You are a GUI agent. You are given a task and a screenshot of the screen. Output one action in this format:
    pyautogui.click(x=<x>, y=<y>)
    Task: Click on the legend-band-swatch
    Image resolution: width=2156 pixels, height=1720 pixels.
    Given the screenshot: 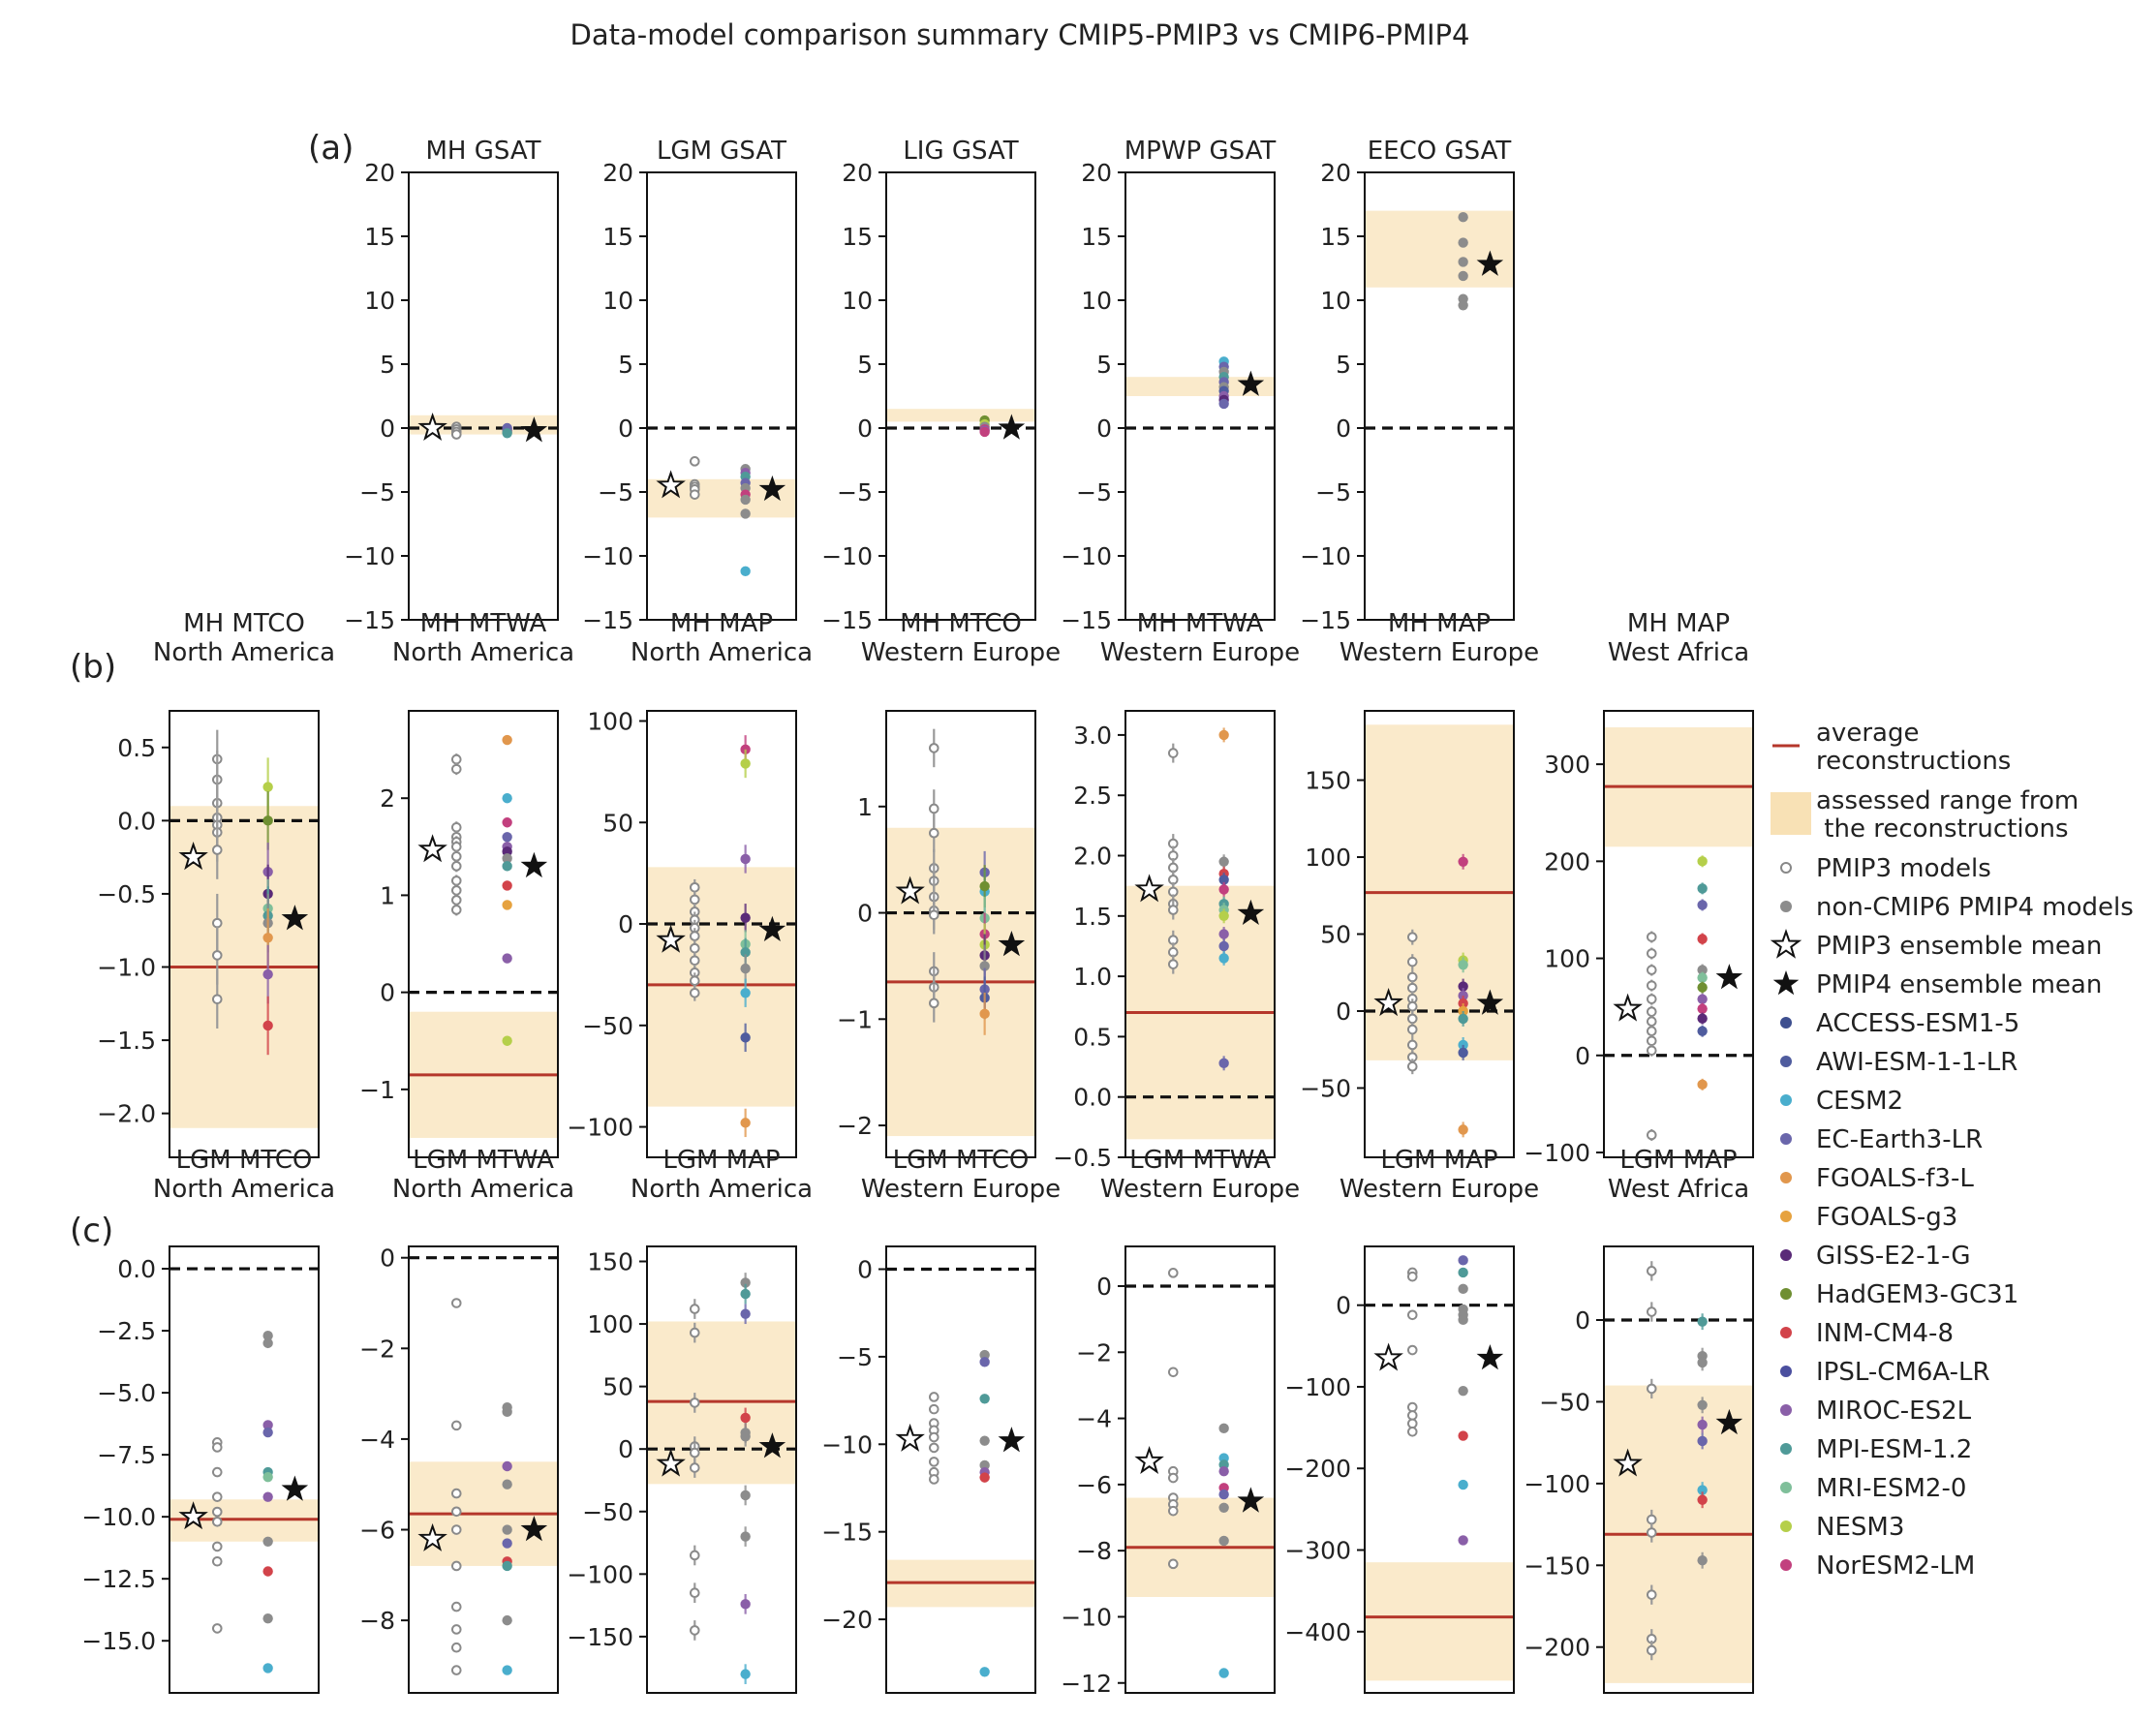 What is the action you would take?
    pyautogui.click(x=1791, y=813)
    